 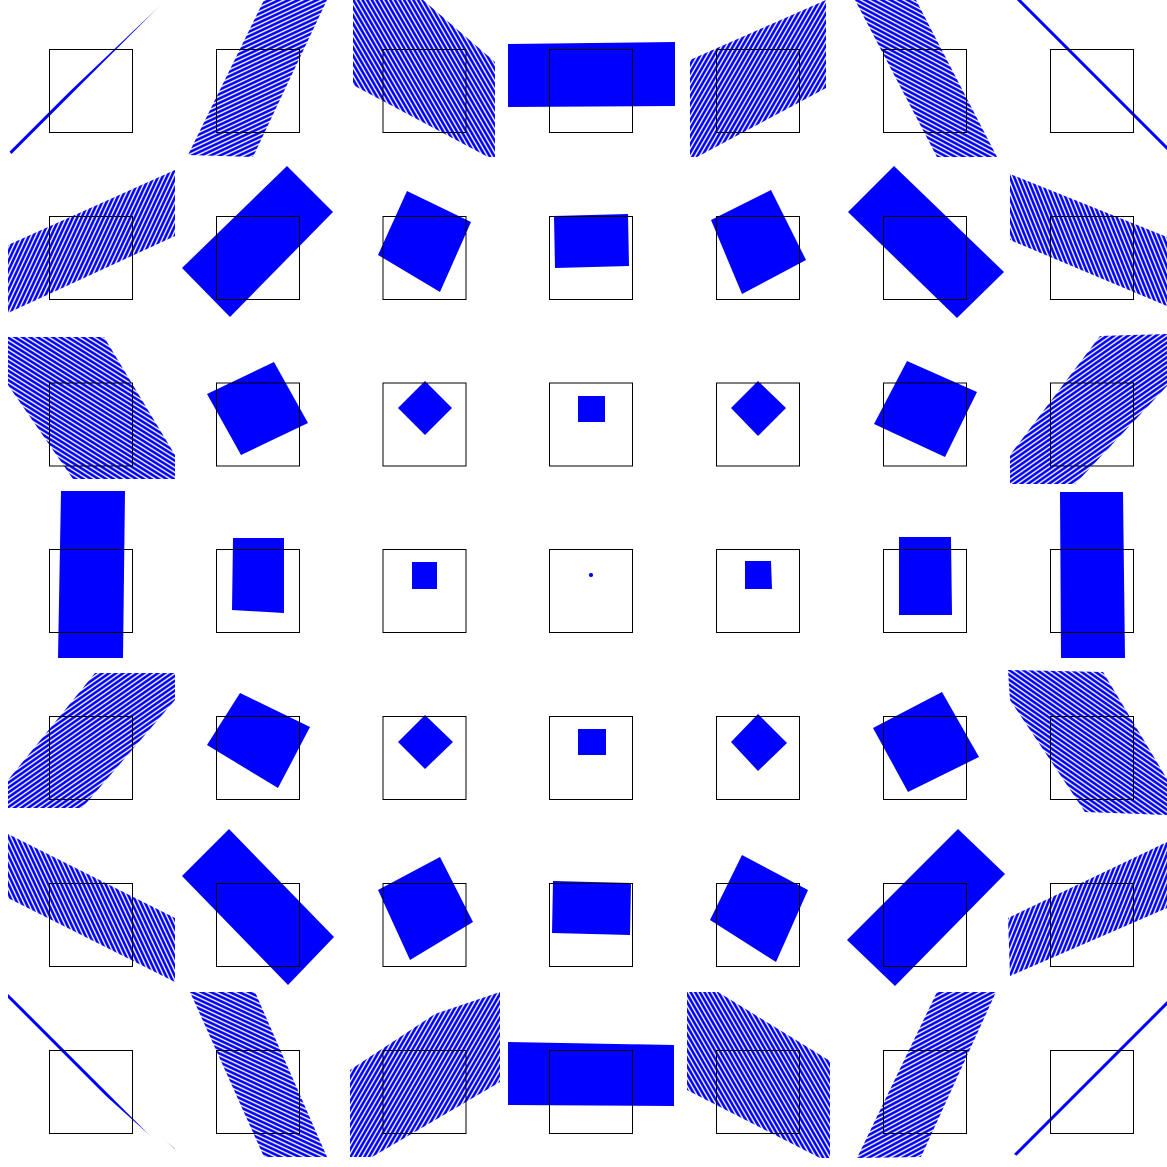 I want to click on frame-square-r0-c0, so click(x=91, y=91).